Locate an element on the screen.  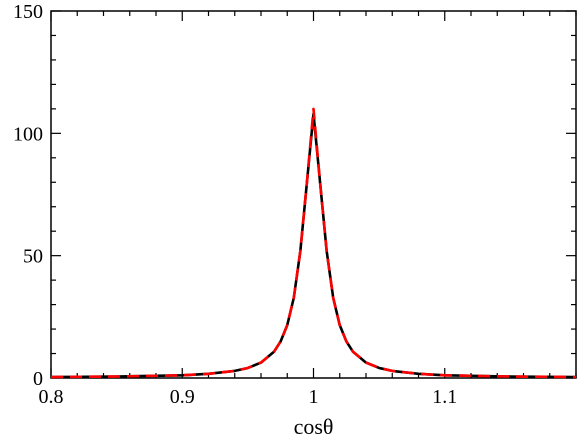
x-axis-label: cosθ is located at coordinates (314, 426).